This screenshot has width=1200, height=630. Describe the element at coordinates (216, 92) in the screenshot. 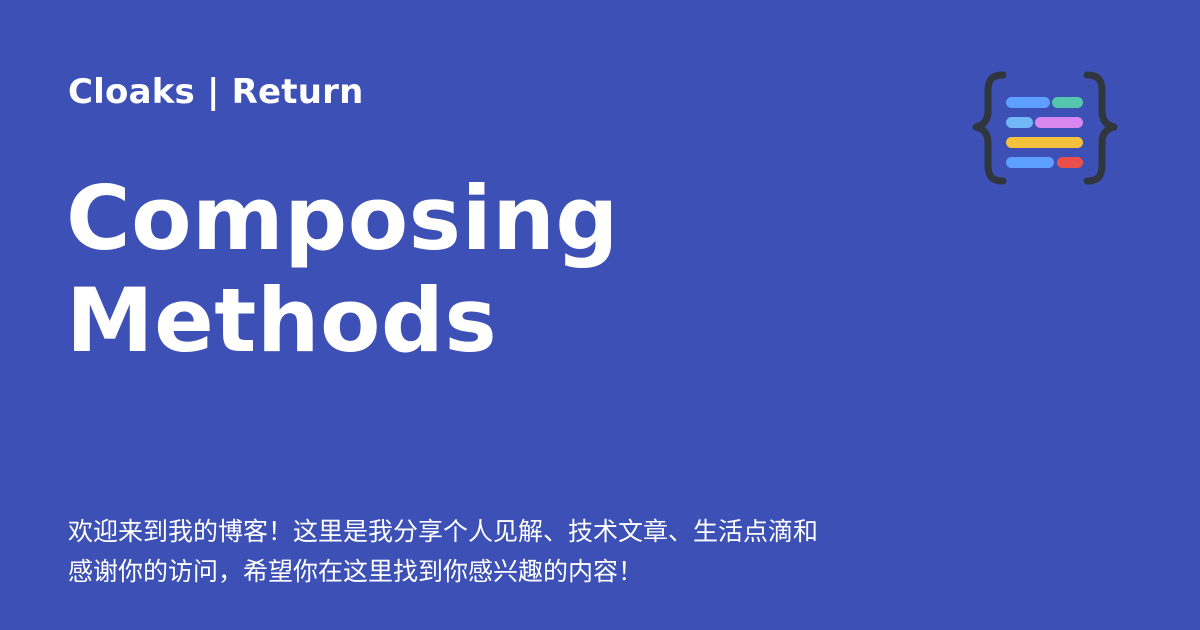

I see `site-name: Cloaks | Return` at that location.